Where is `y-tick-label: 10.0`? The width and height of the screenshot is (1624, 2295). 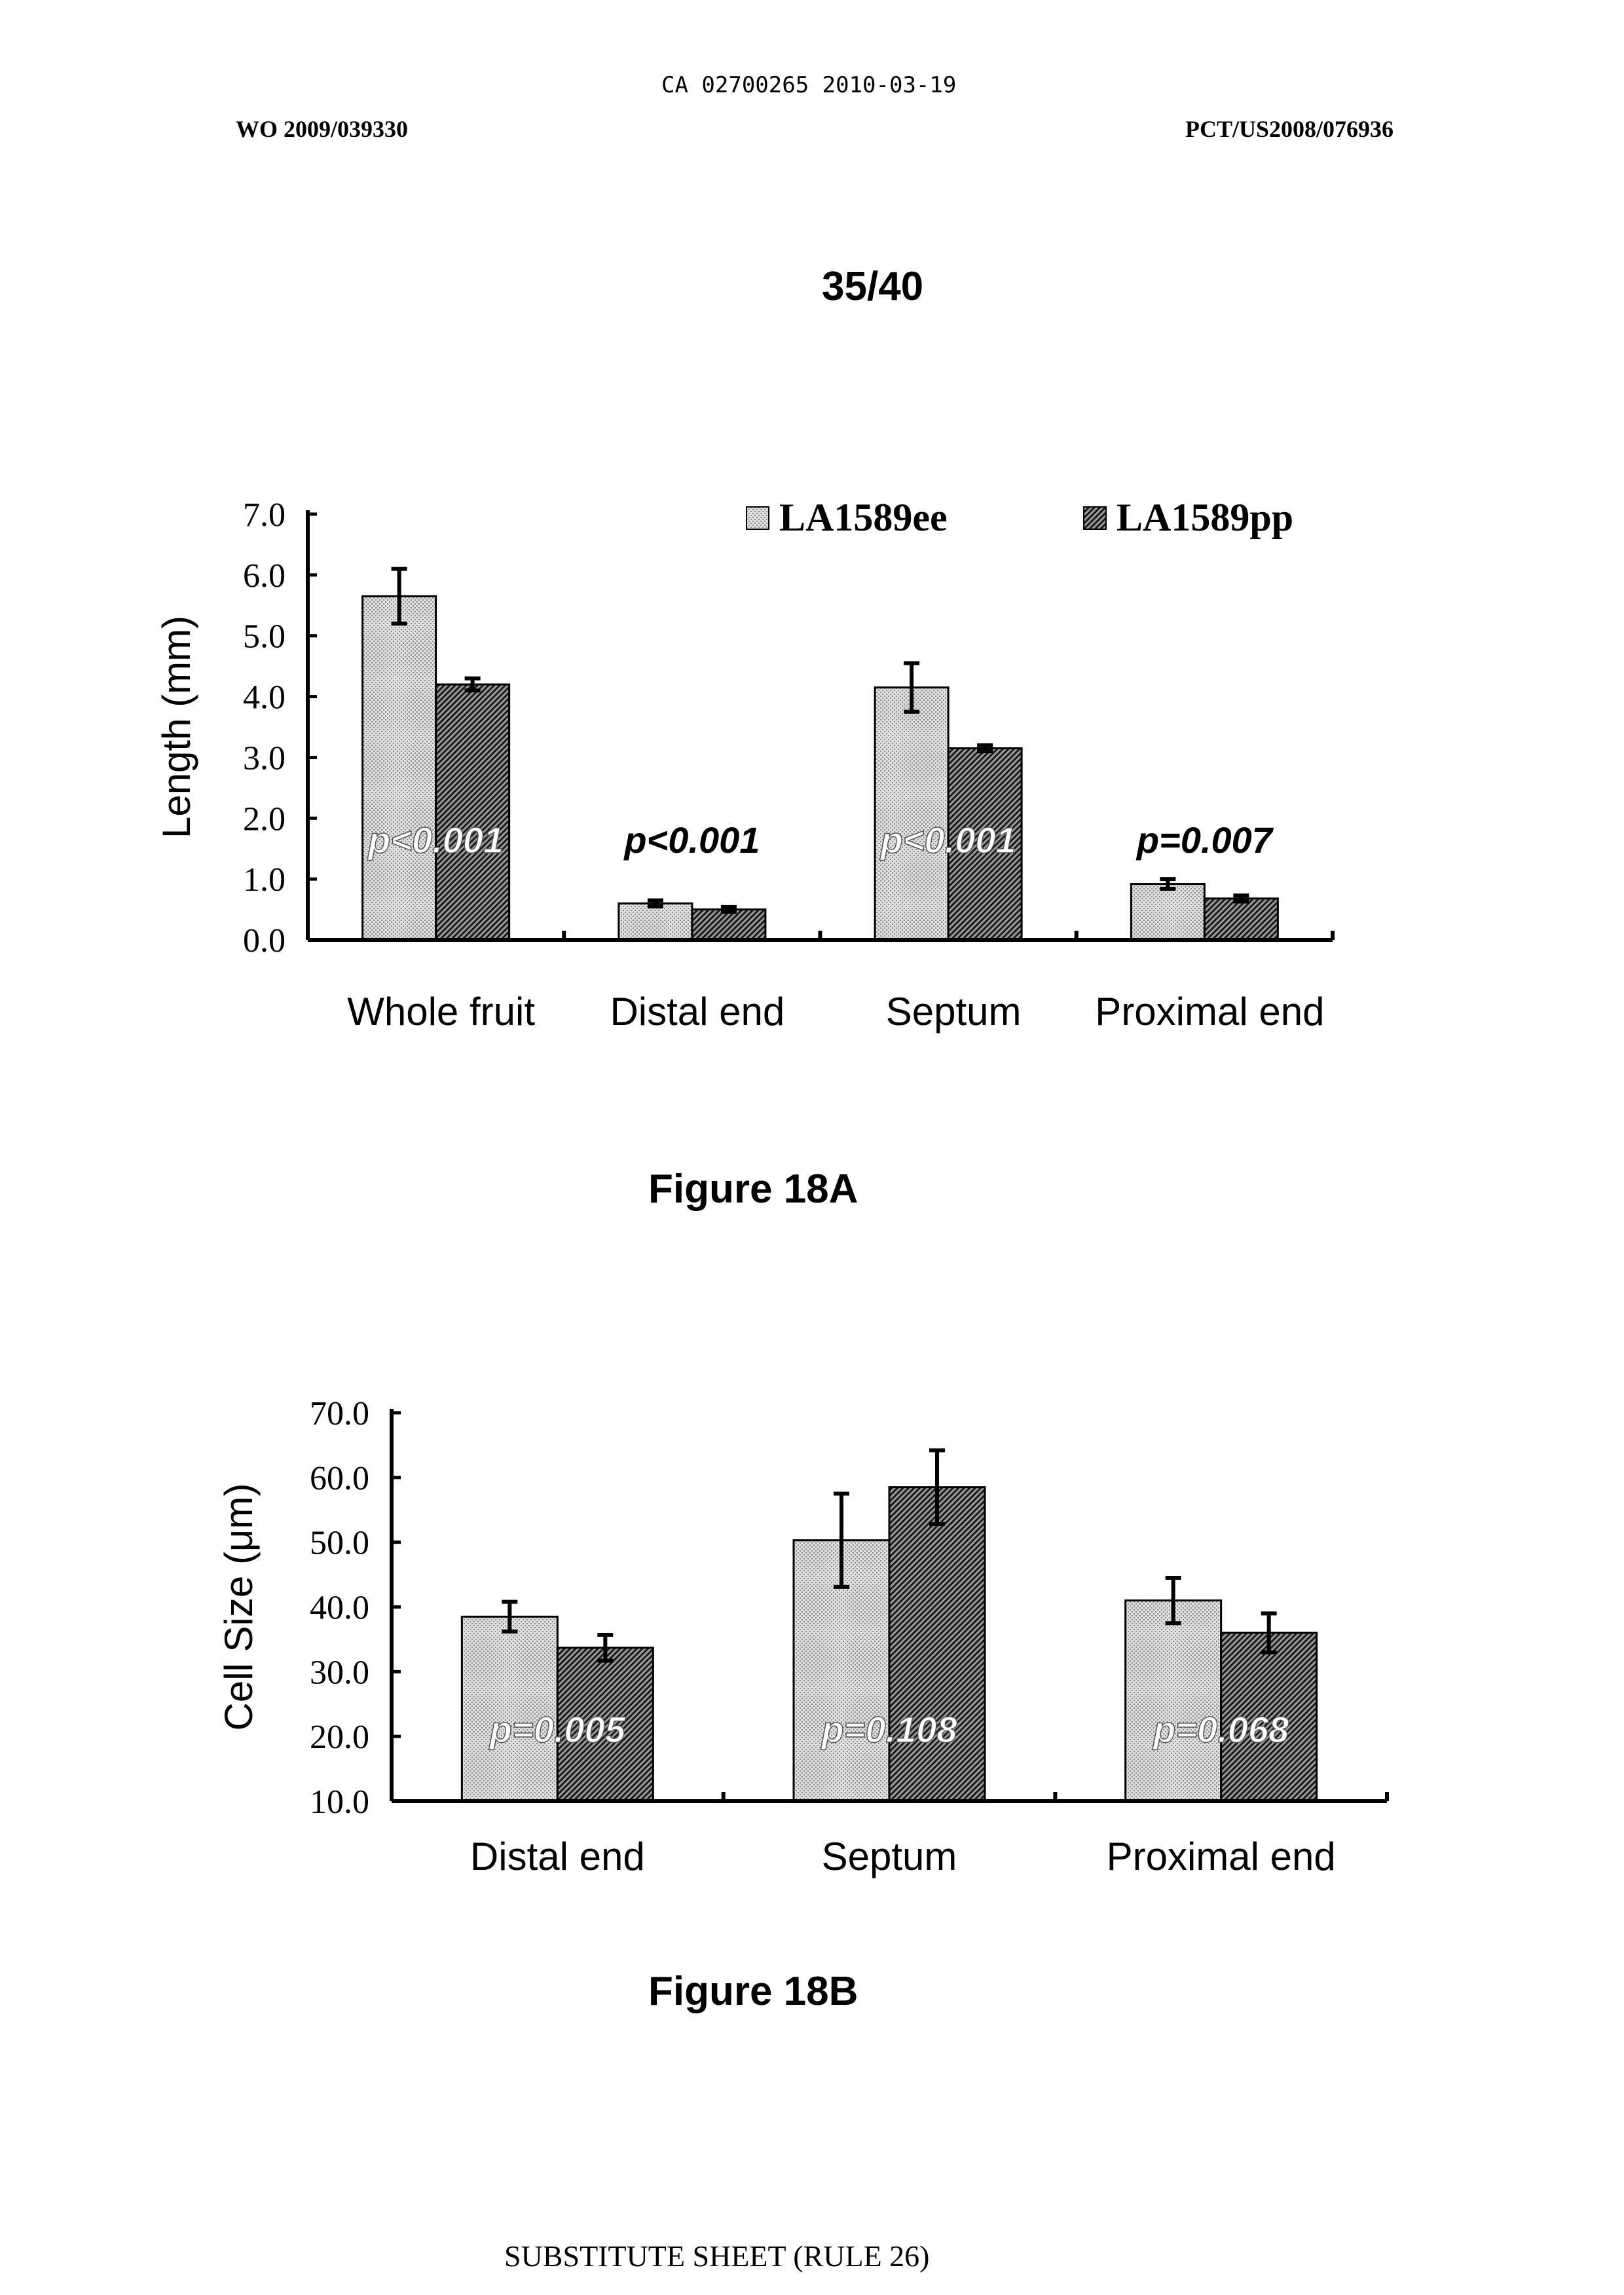 y-tick-label: 10.0 is located at coordinates (339, 1802).